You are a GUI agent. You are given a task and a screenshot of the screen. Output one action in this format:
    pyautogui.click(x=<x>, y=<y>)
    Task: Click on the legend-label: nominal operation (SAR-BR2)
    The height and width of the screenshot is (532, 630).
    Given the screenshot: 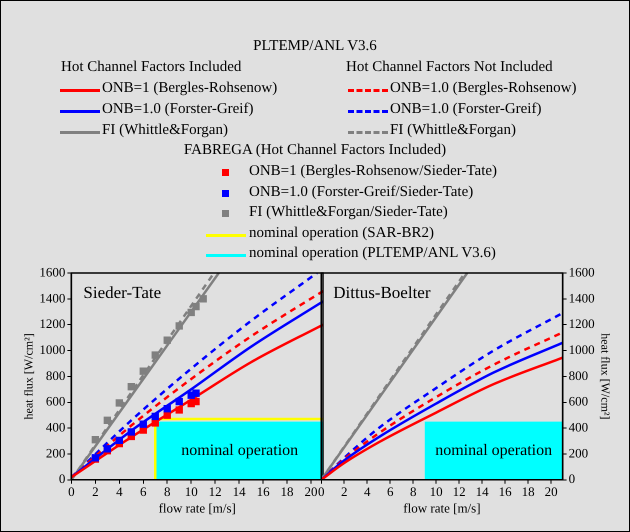 What is the action you would take?
    pyautogui.click(x=341, y=233)
    